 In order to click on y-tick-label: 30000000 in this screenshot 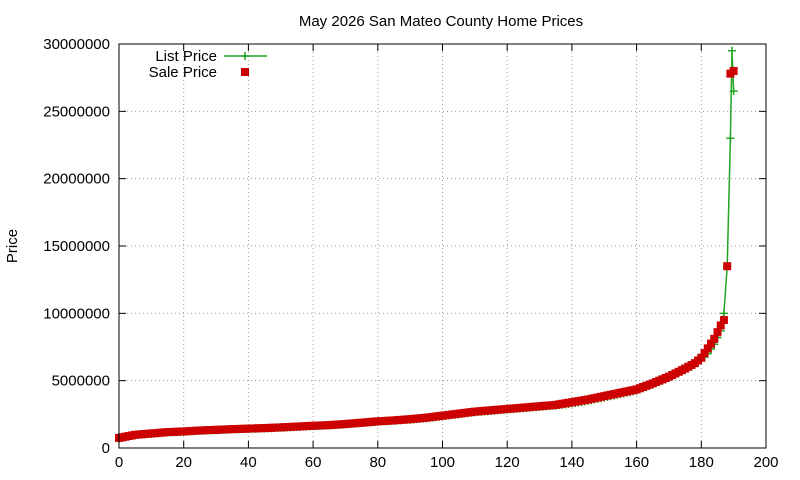, I will do `click(76, 44)`.